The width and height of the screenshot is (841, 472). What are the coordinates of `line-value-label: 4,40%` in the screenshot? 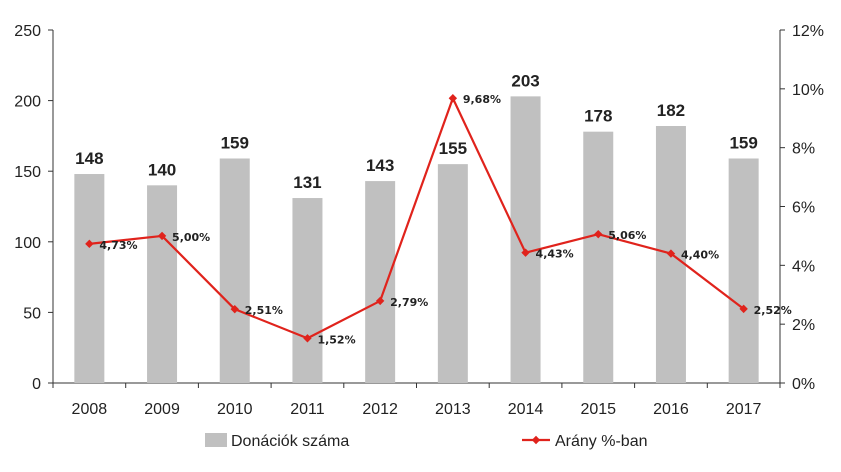 It's located at (700, 255).